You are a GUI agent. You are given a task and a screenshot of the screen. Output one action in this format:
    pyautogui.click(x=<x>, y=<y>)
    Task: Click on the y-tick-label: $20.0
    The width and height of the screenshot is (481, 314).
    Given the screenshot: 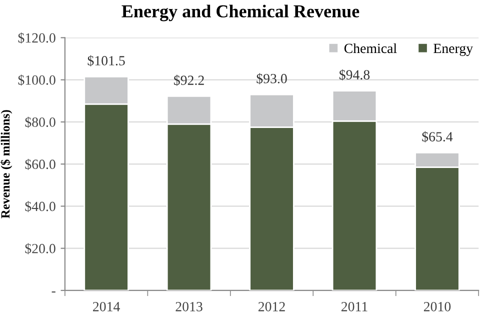 What is the action you would take?
    pyautogui.click(x=40, y=248)
    